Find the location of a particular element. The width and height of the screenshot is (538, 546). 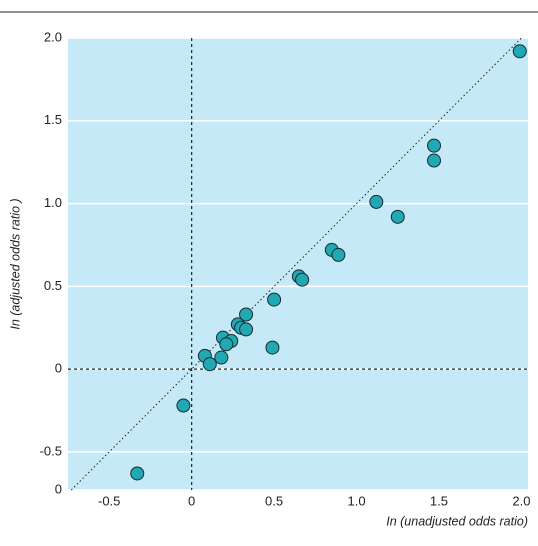

y-tick-label: 2.0 is located at coordinates (53, 36).